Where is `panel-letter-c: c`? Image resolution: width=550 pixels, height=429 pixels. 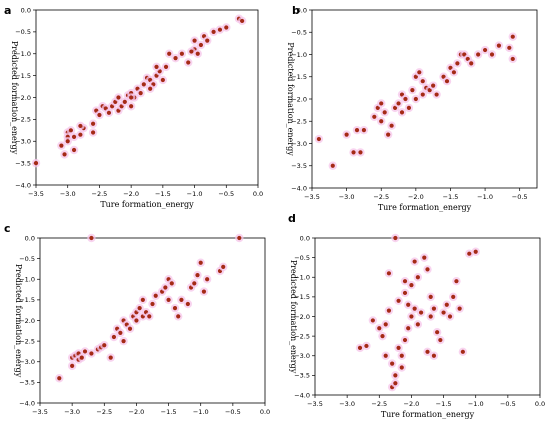 panel-letter-c: c is located at coordinates (7, 228).